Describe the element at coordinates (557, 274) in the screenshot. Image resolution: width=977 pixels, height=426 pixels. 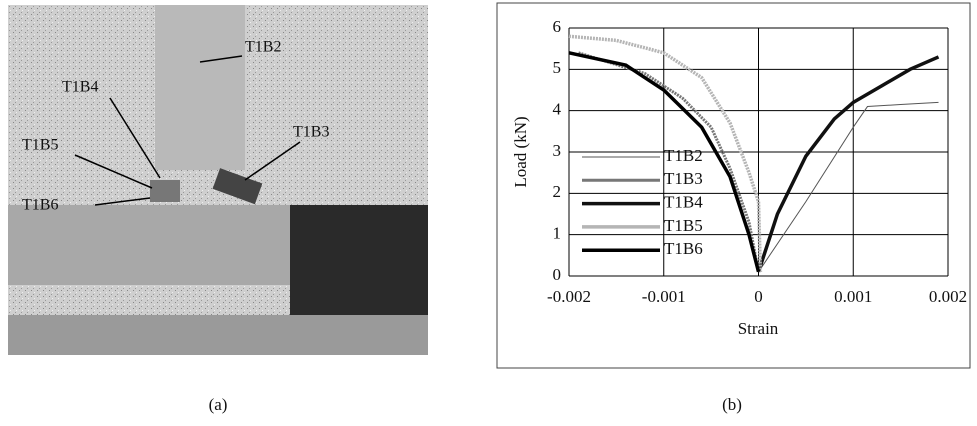
I see `y-tick-label: 0` at that location.